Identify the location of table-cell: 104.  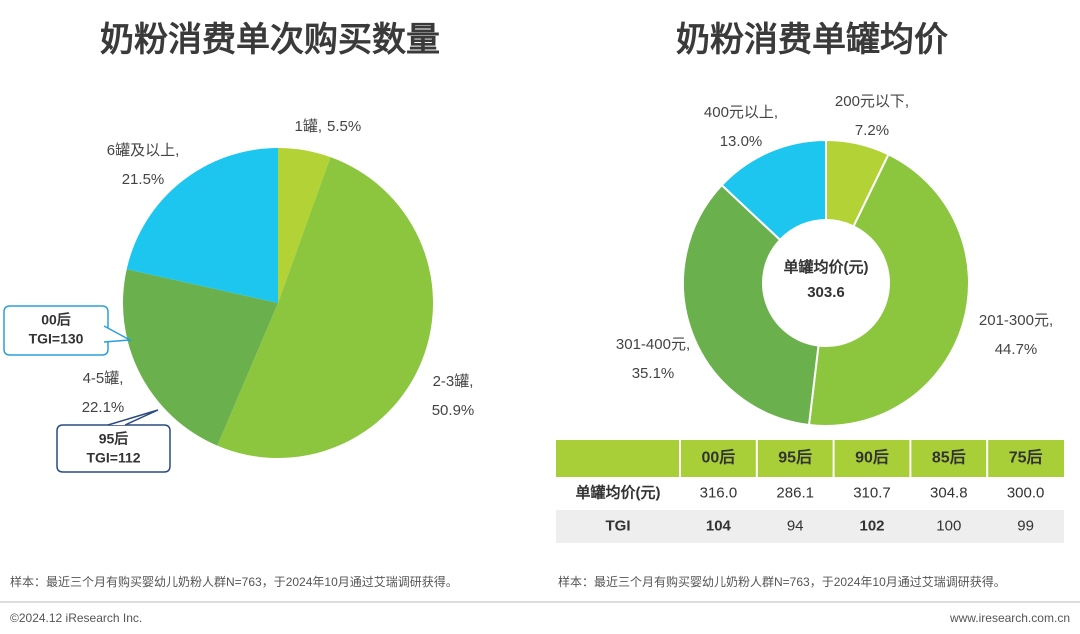
(719, 525).